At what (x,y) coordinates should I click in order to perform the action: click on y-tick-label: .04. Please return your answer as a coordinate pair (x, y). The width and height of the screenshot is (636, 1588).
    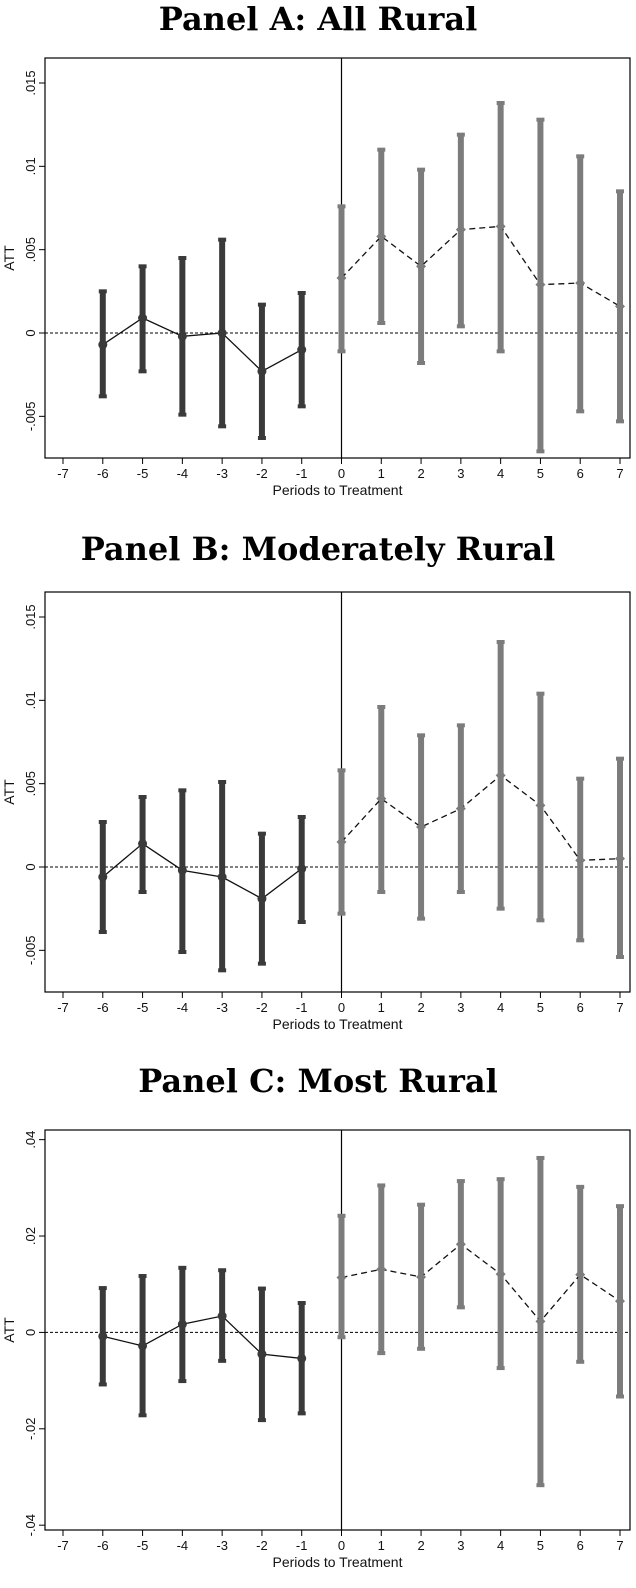
    Looking at the image, I should click on (30, 1140).